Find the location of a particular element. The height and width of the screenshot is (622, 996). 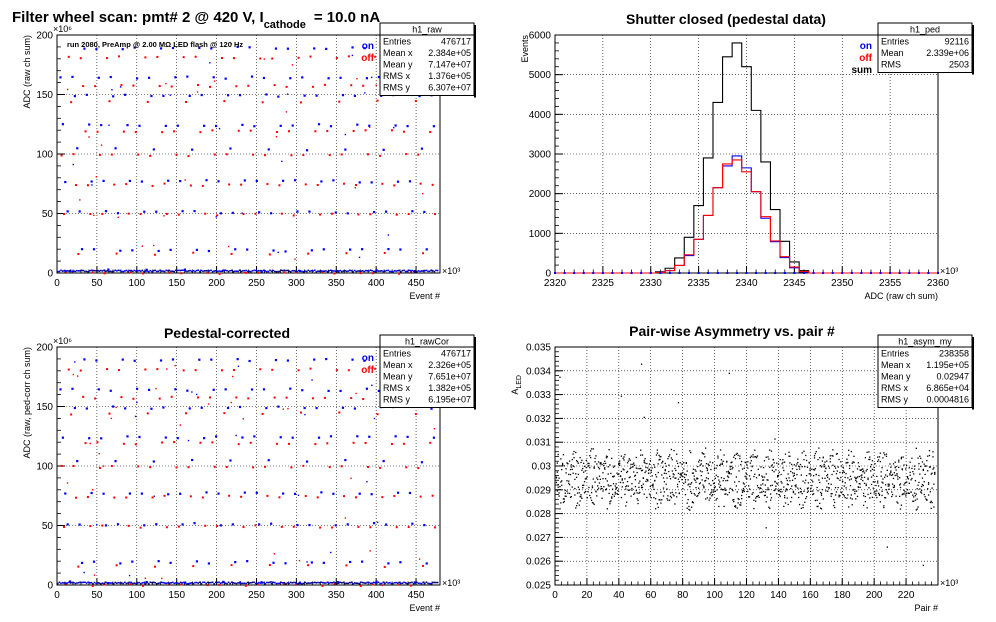

y-exponent: ×10⁶ is located at coordinates (62, 29).